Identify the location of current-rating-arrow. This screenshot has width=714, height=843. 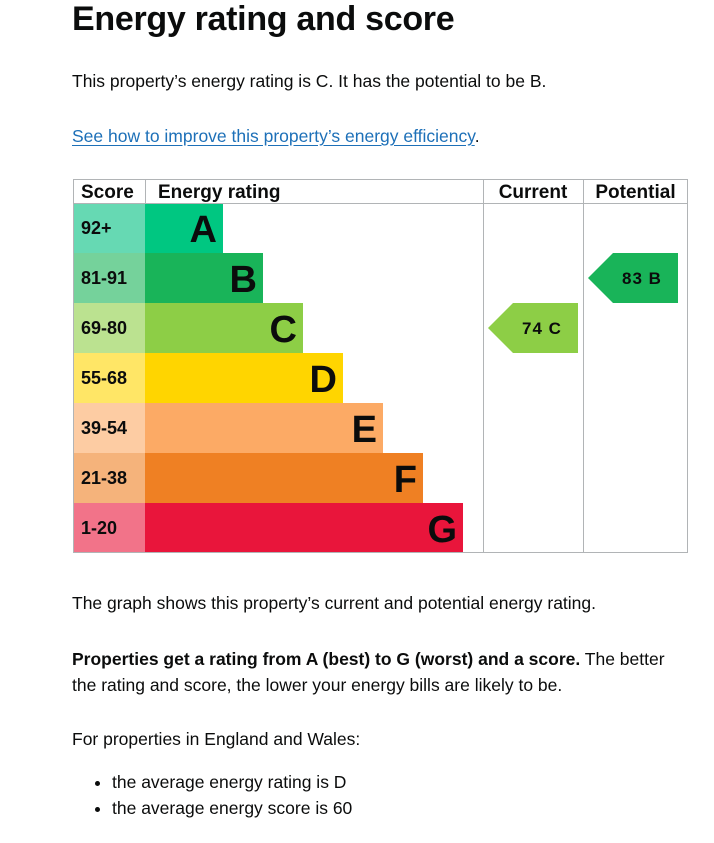
(533, 328).